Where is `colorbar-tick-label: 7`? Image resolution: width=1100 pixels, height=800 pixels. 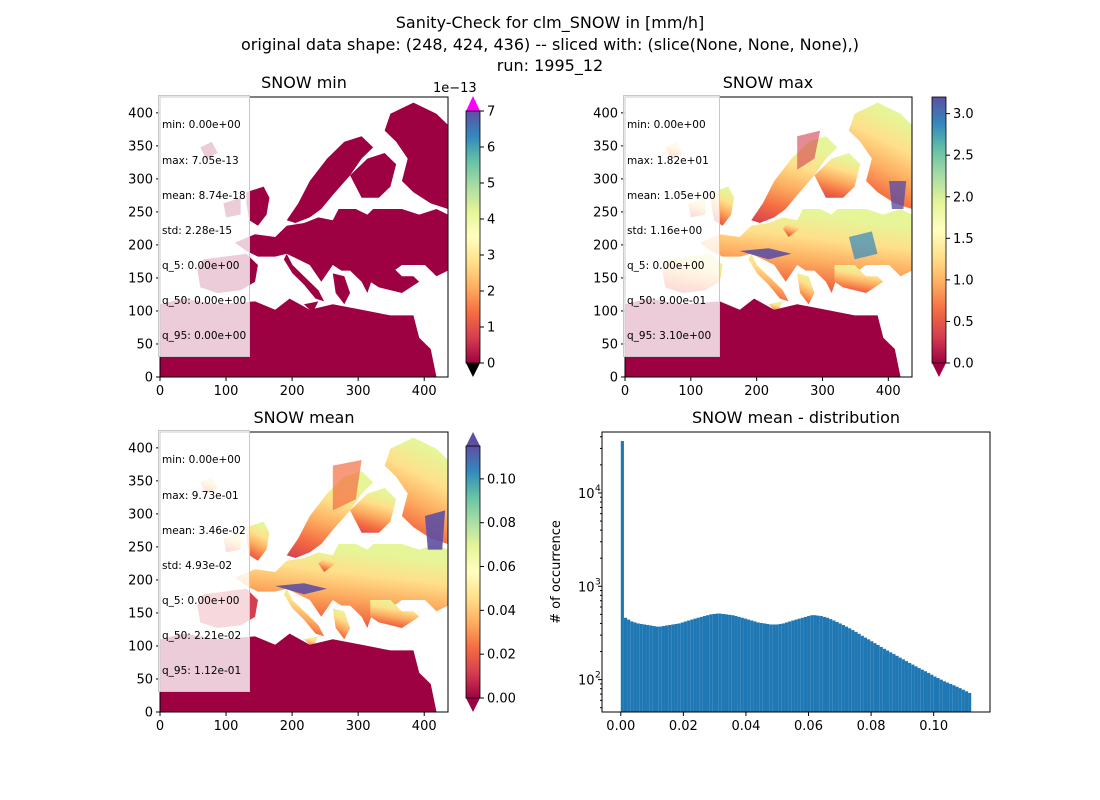 colorbar-tick-label: 7 is located at coordinates (491, 112).